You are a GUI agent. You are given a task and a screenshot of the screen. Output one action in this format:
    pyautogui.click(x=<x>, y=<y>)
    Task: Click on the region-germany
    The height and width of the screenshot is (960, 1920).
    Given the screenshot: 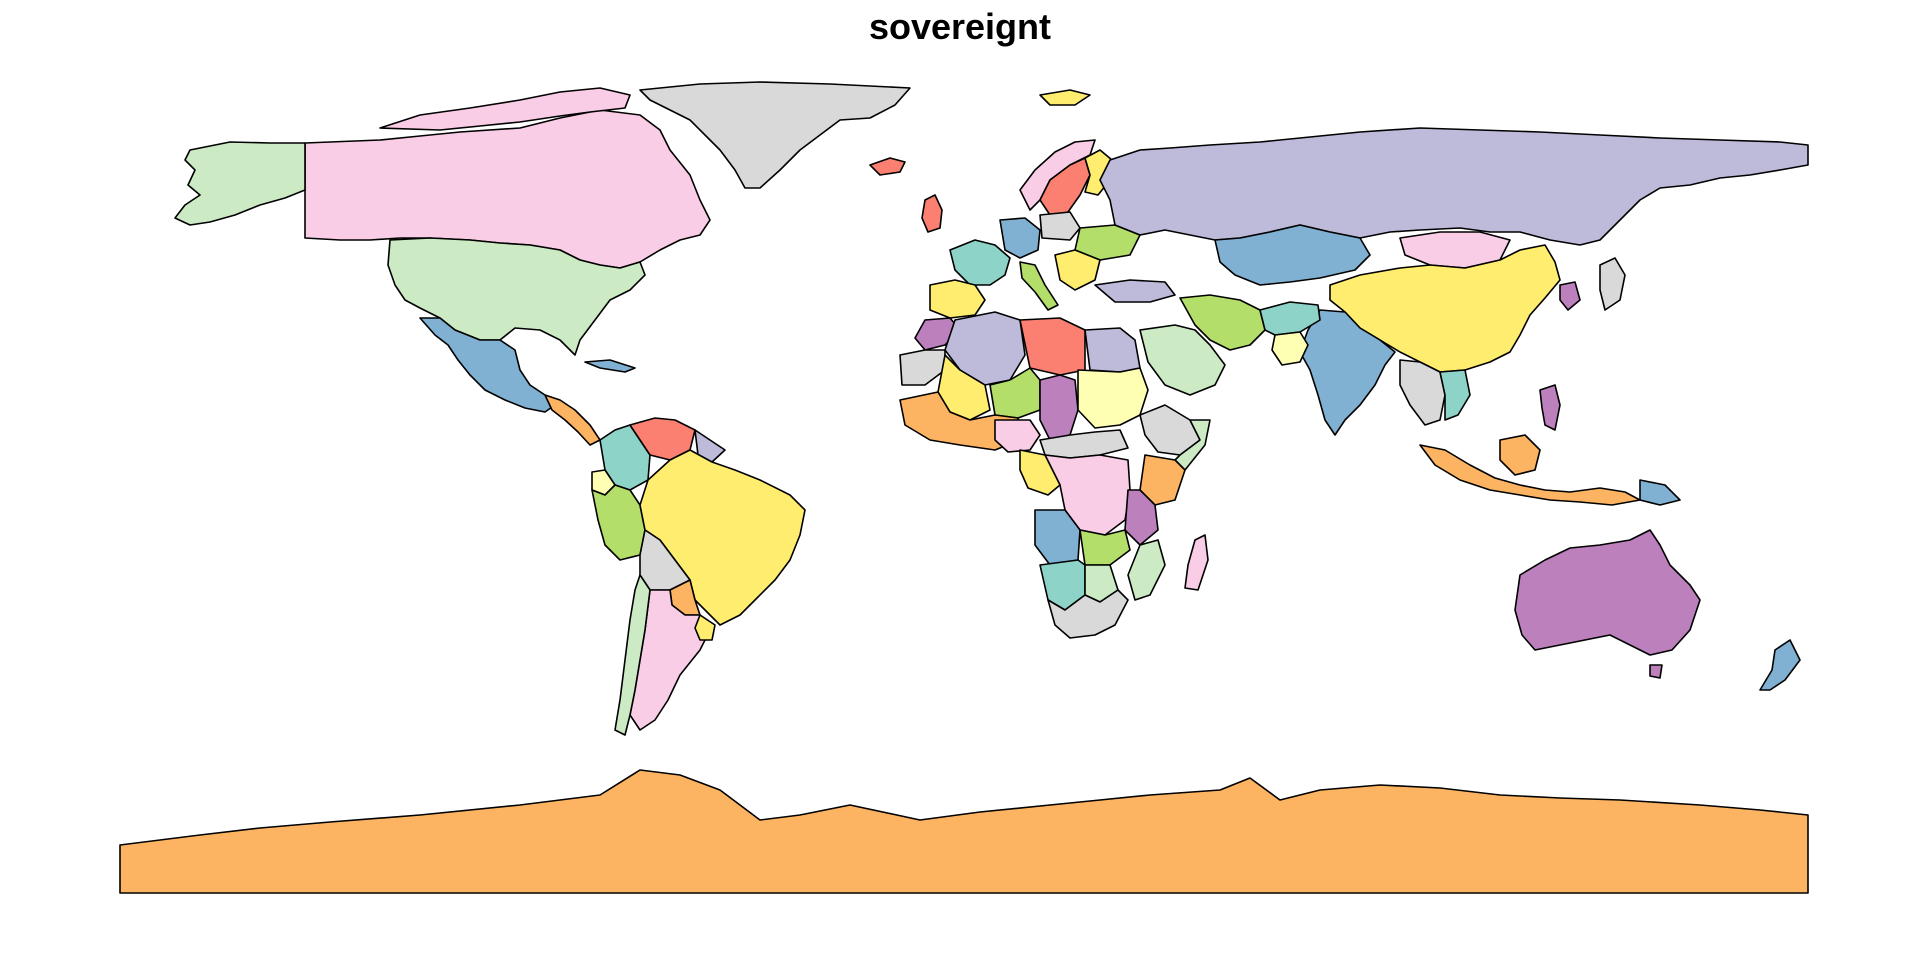 What is the action you would take?
    pyautogui.click(x=1020, y=238)
    